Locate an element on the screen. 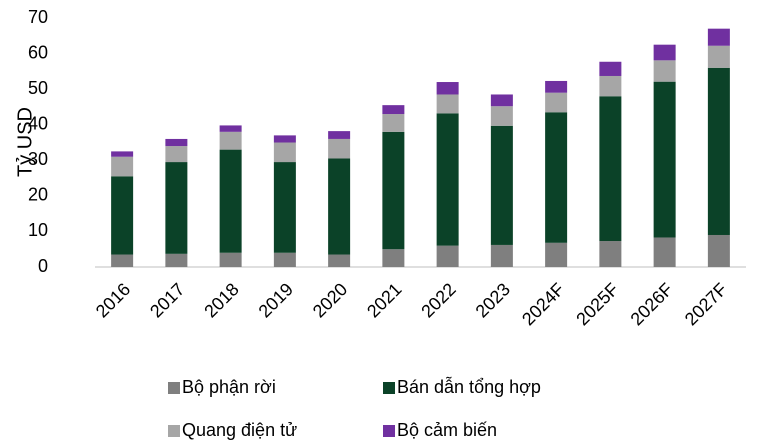 This screenshot has height=440, width=762. x-tick-label: 2027F is located at coordinates (706, 304).